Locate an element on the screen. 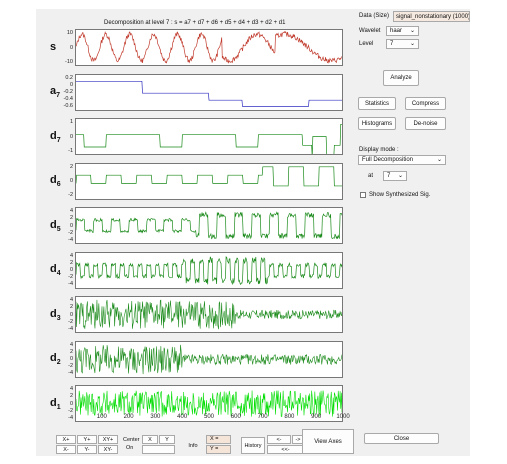 The image size is (507, 464). analyze-button: Analyze is located at coordinates (401, 78).